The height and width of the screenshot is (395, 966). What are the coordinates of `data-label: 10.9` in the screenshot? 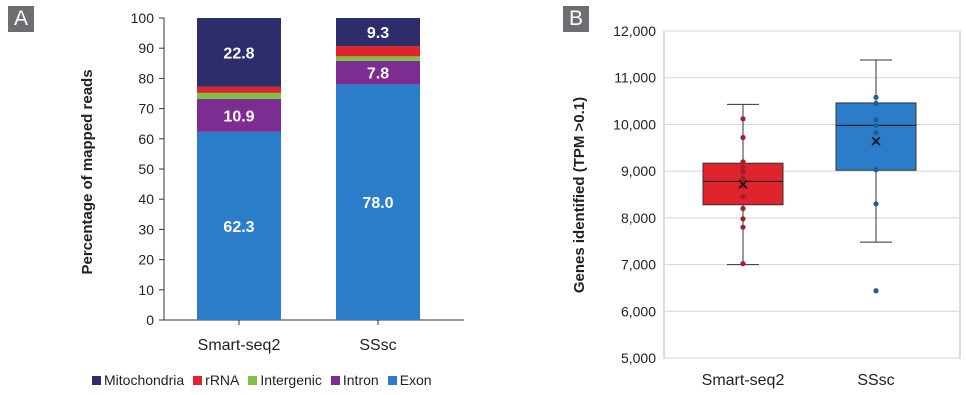 It's located at (238, 116).